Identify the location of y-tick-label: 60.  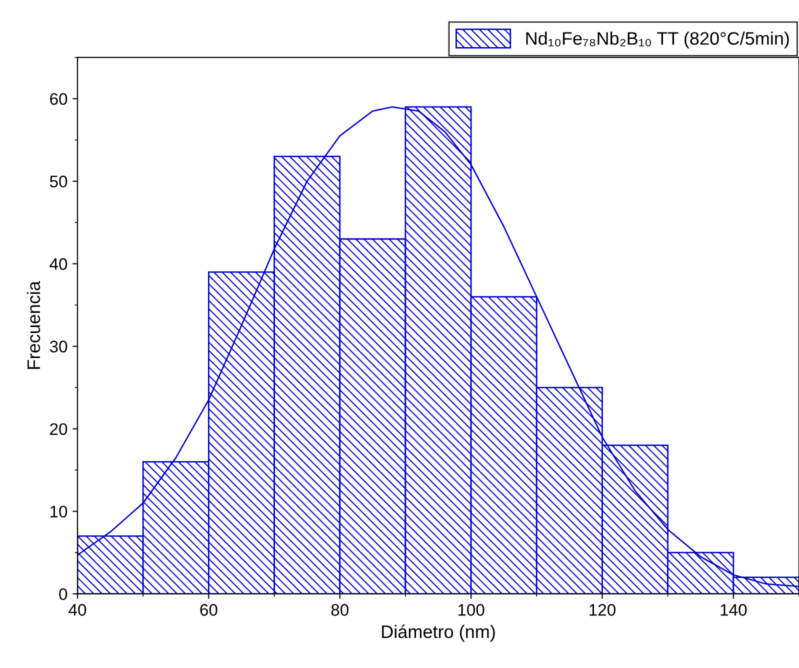
(59, 99).